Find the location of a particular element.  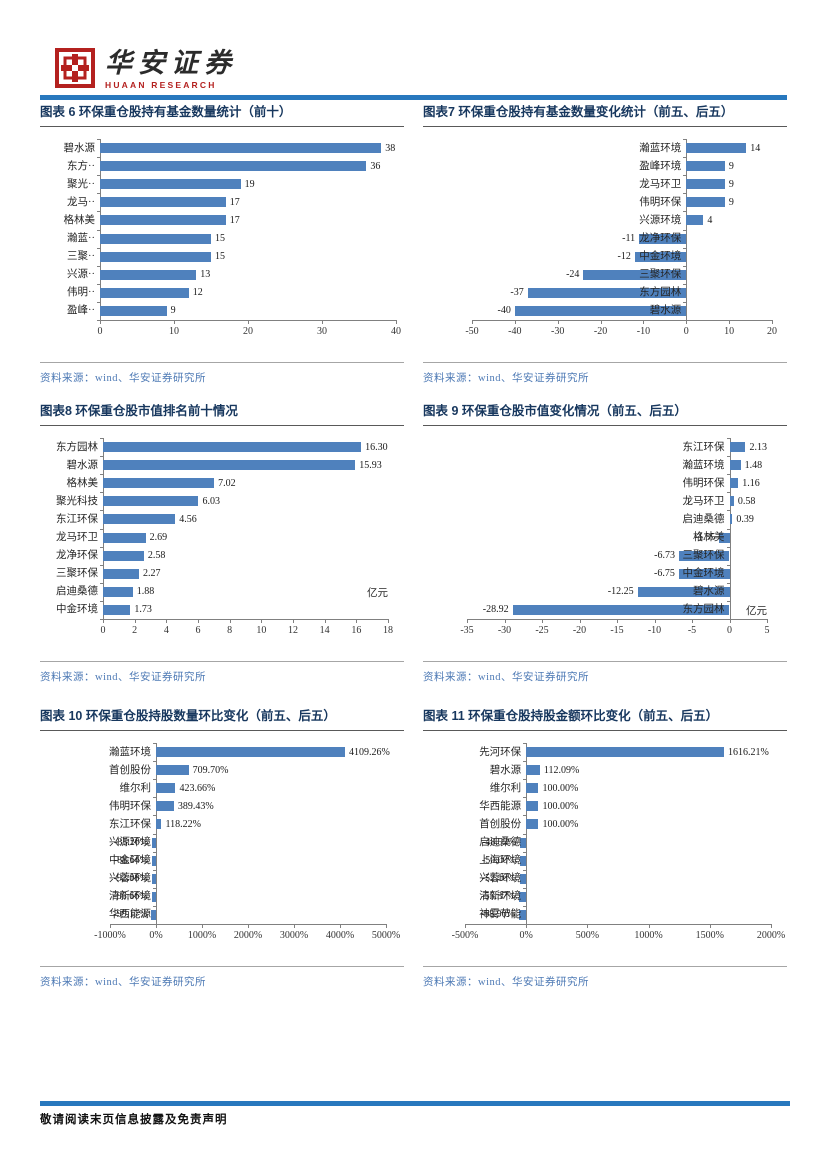

category-label: 启迪桑德 is located at coordinates (77, 592).